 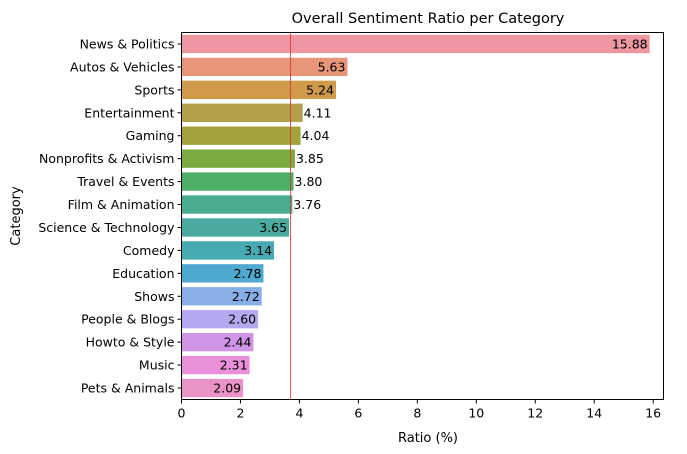 I want to click on y-tick-label: Pets & Animals, so click(x=128, y=388).